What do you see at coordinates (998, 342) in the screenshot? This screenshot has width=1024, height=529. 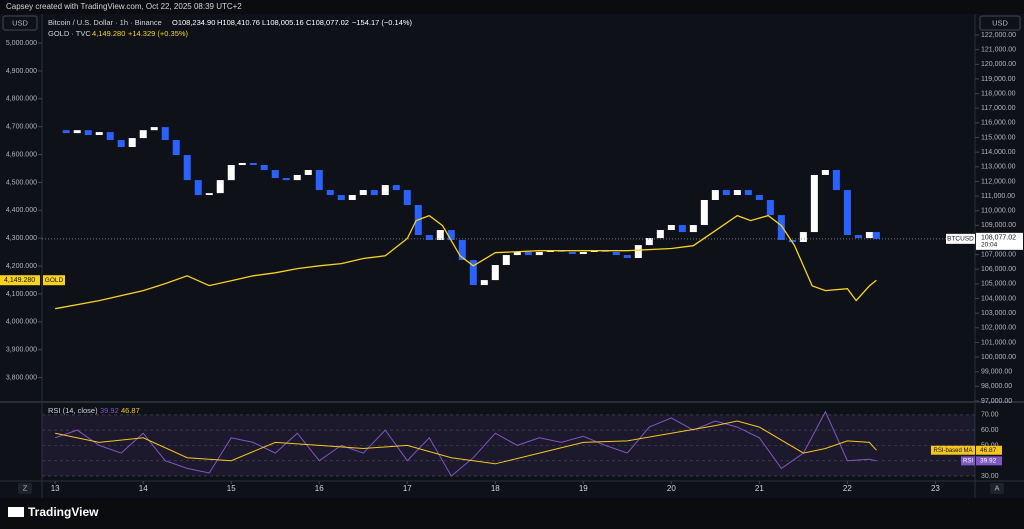 I see `y2-tick-label: 101,000.00` at bounding box center [998, 342].